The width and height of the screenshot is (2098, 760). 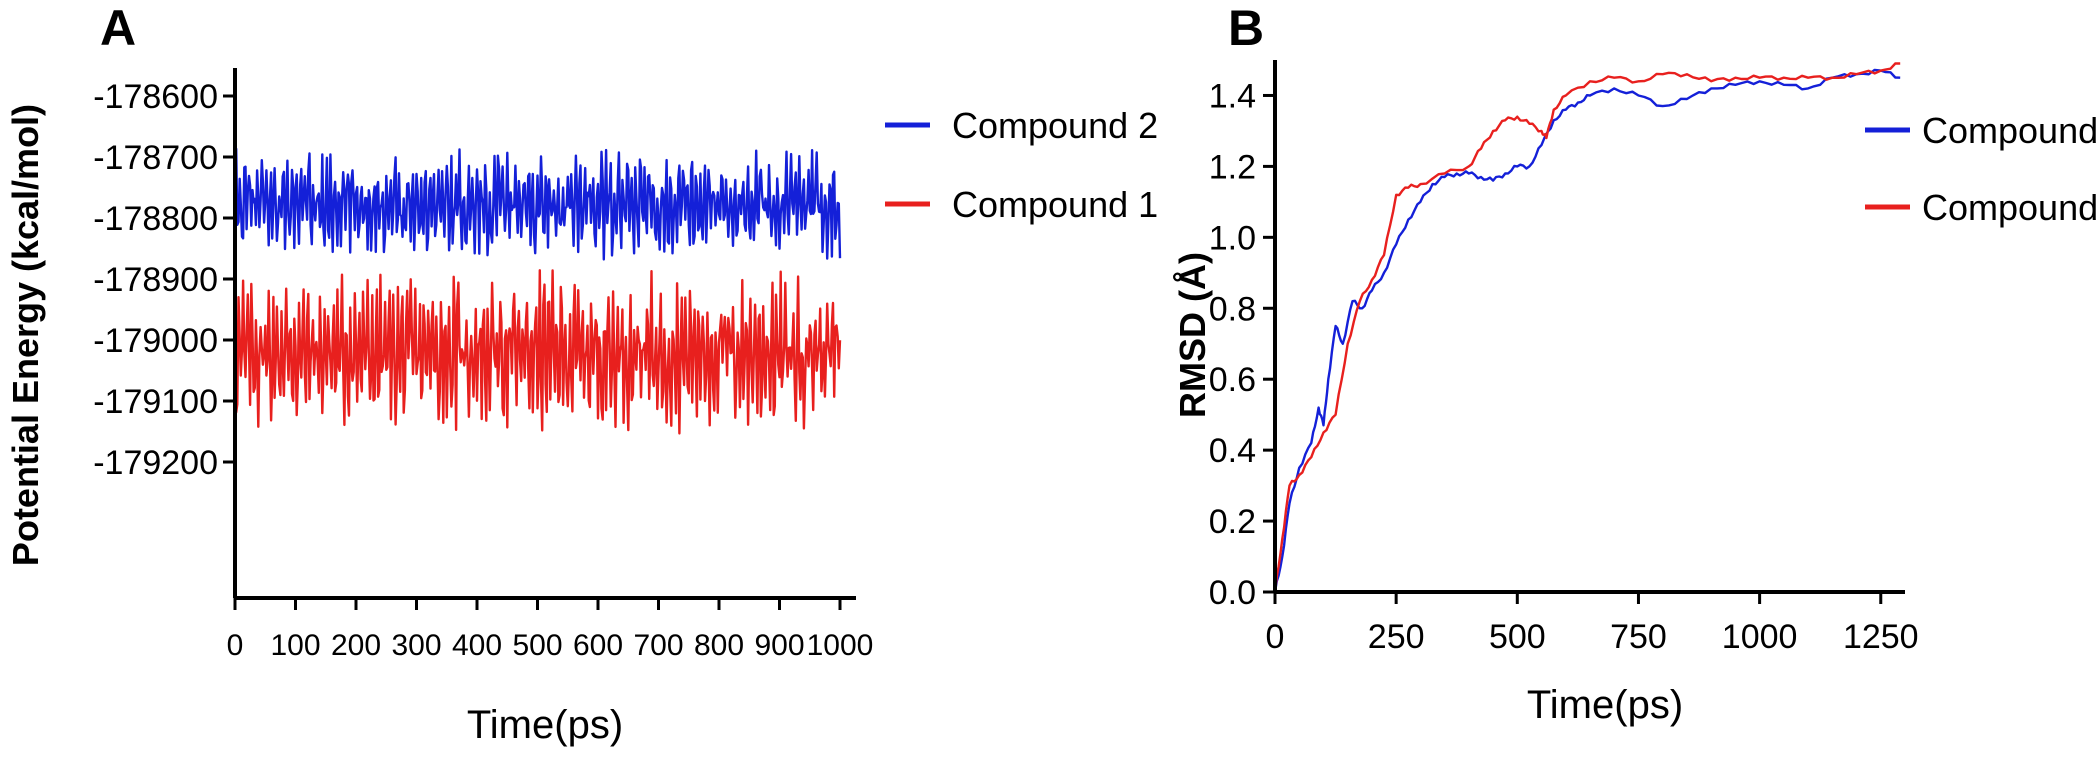 I want to click on panel-a-x-tick-label: 0, so click(x=235, y=645).